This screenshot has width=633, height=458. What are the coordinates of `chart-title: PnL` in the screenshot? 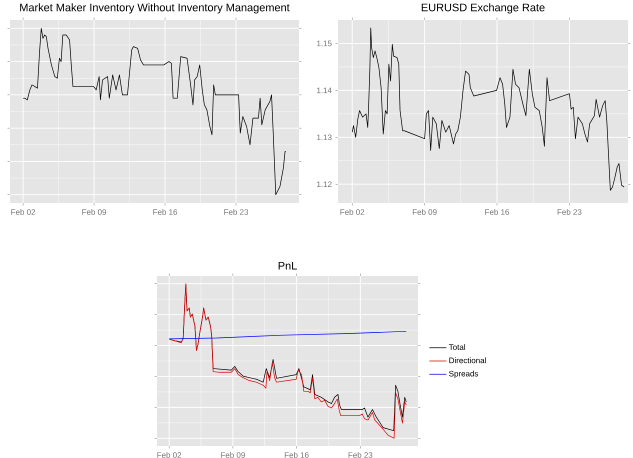 It's located at (287, 266).